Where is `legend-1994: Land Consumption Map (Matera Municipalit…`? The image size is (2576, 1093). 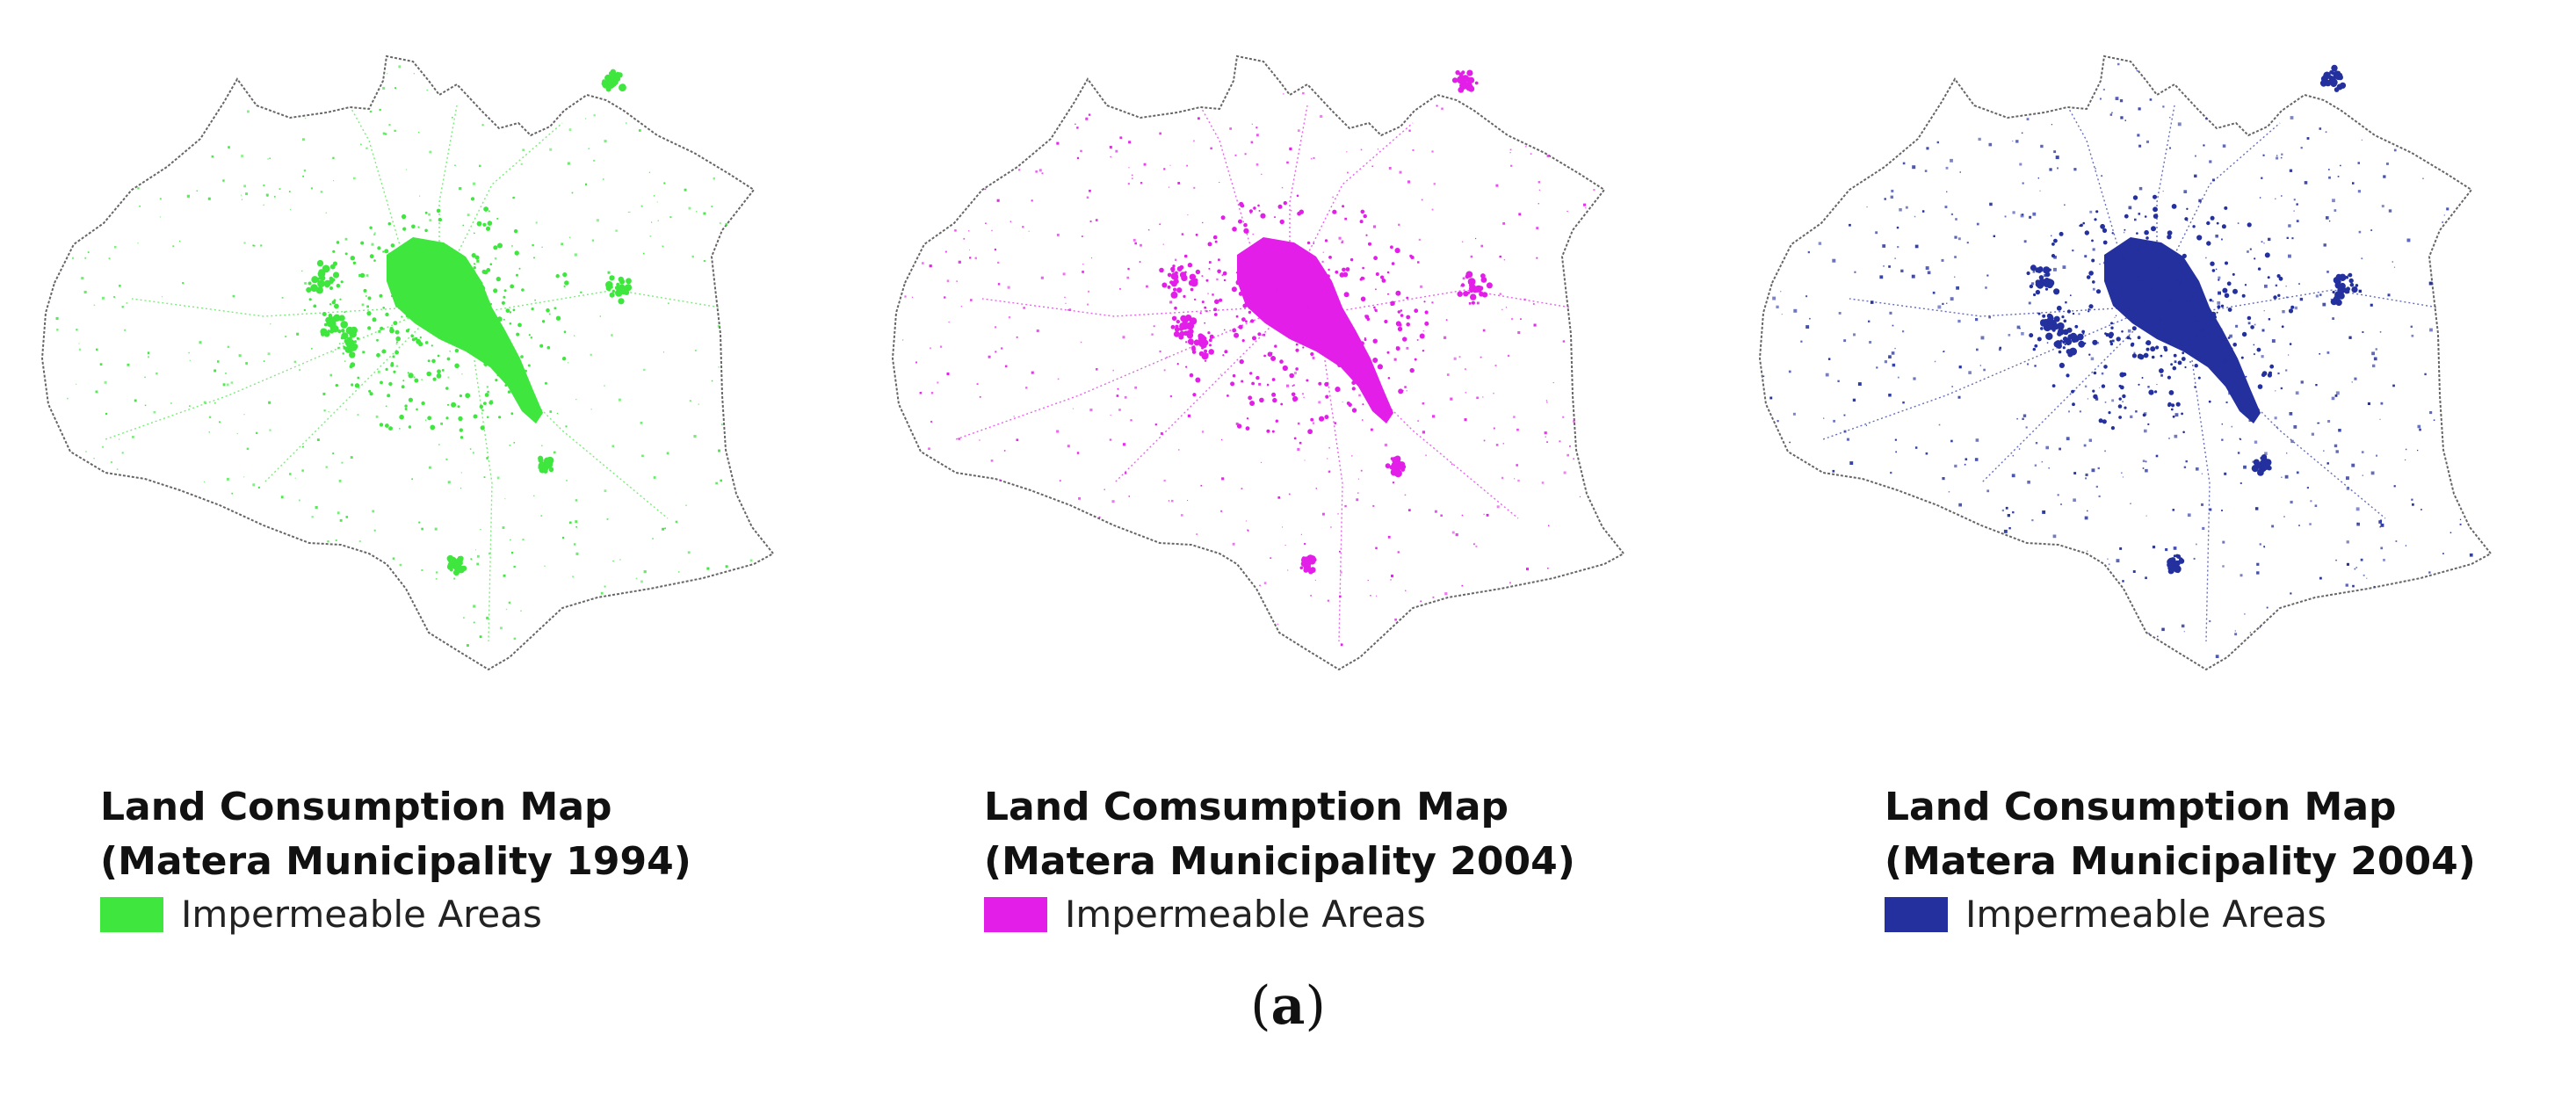 legend-1994: Land Consumption Map (Matera Municipalit… is located at coordinates (395, 858).